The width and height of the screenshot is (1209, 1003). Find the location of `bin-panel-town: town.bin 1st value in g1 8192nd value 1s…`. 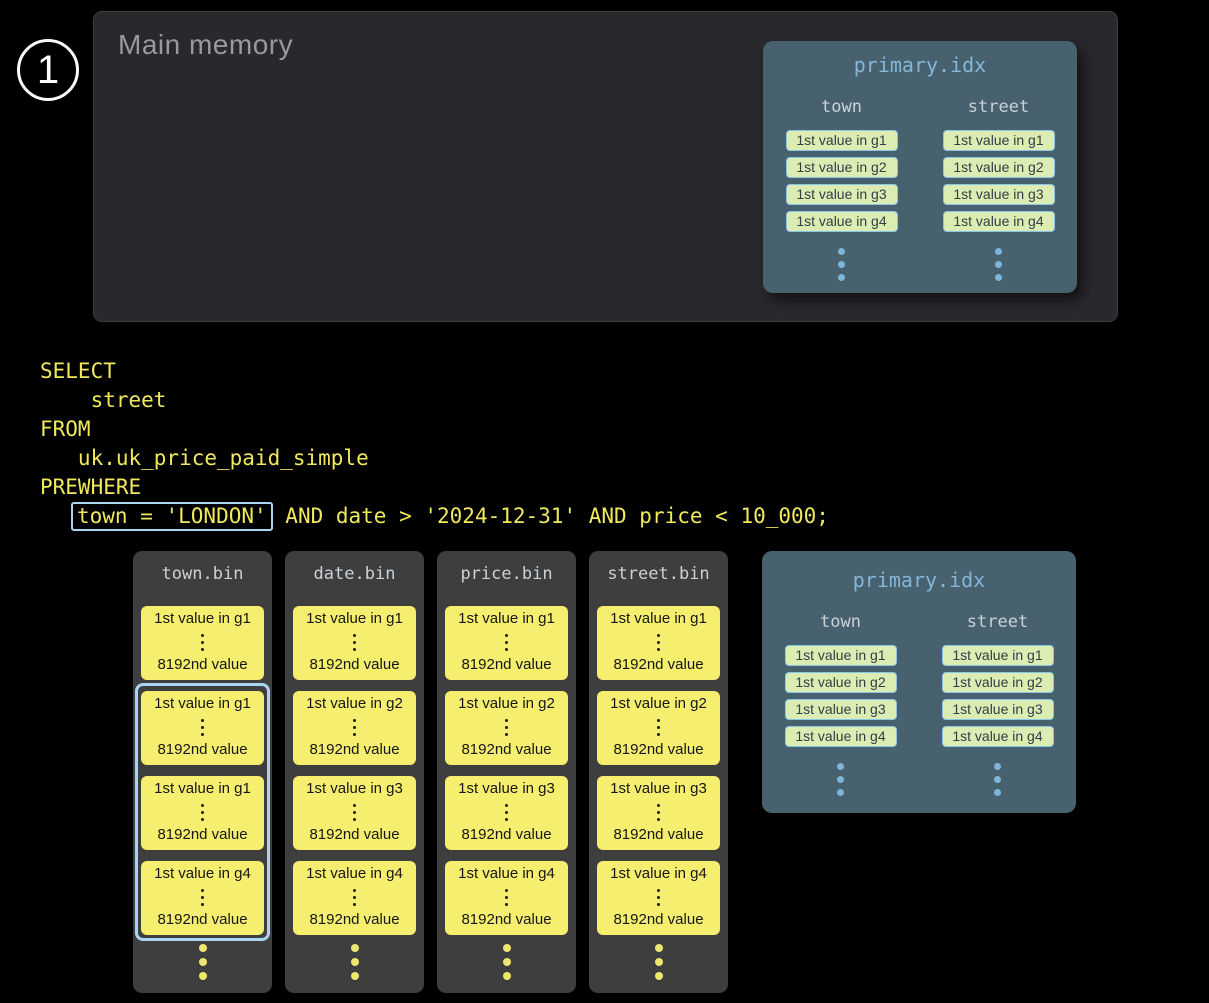

bin-panel-town: town.bin 1st value in g1 8192nd value 1s… is located at coordinates (202, 772).